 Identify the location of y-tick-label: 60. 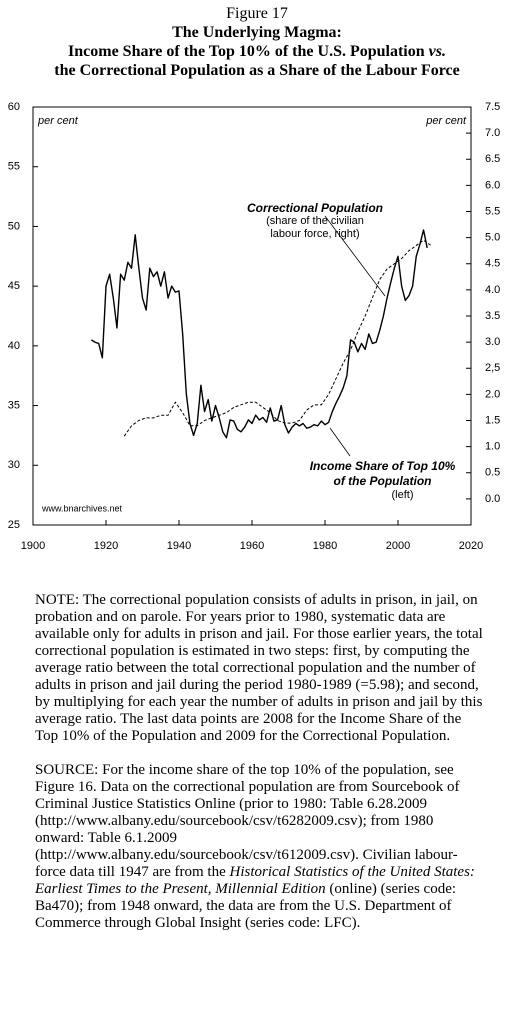
(14, 107).